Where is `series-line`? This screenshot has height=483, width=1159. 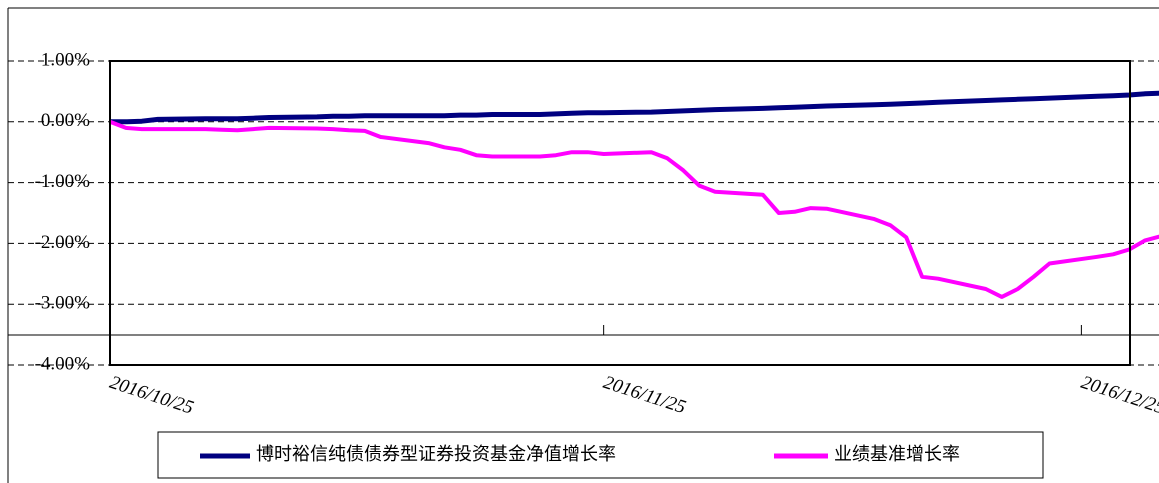 series-line is located at coordinates (634, 107).